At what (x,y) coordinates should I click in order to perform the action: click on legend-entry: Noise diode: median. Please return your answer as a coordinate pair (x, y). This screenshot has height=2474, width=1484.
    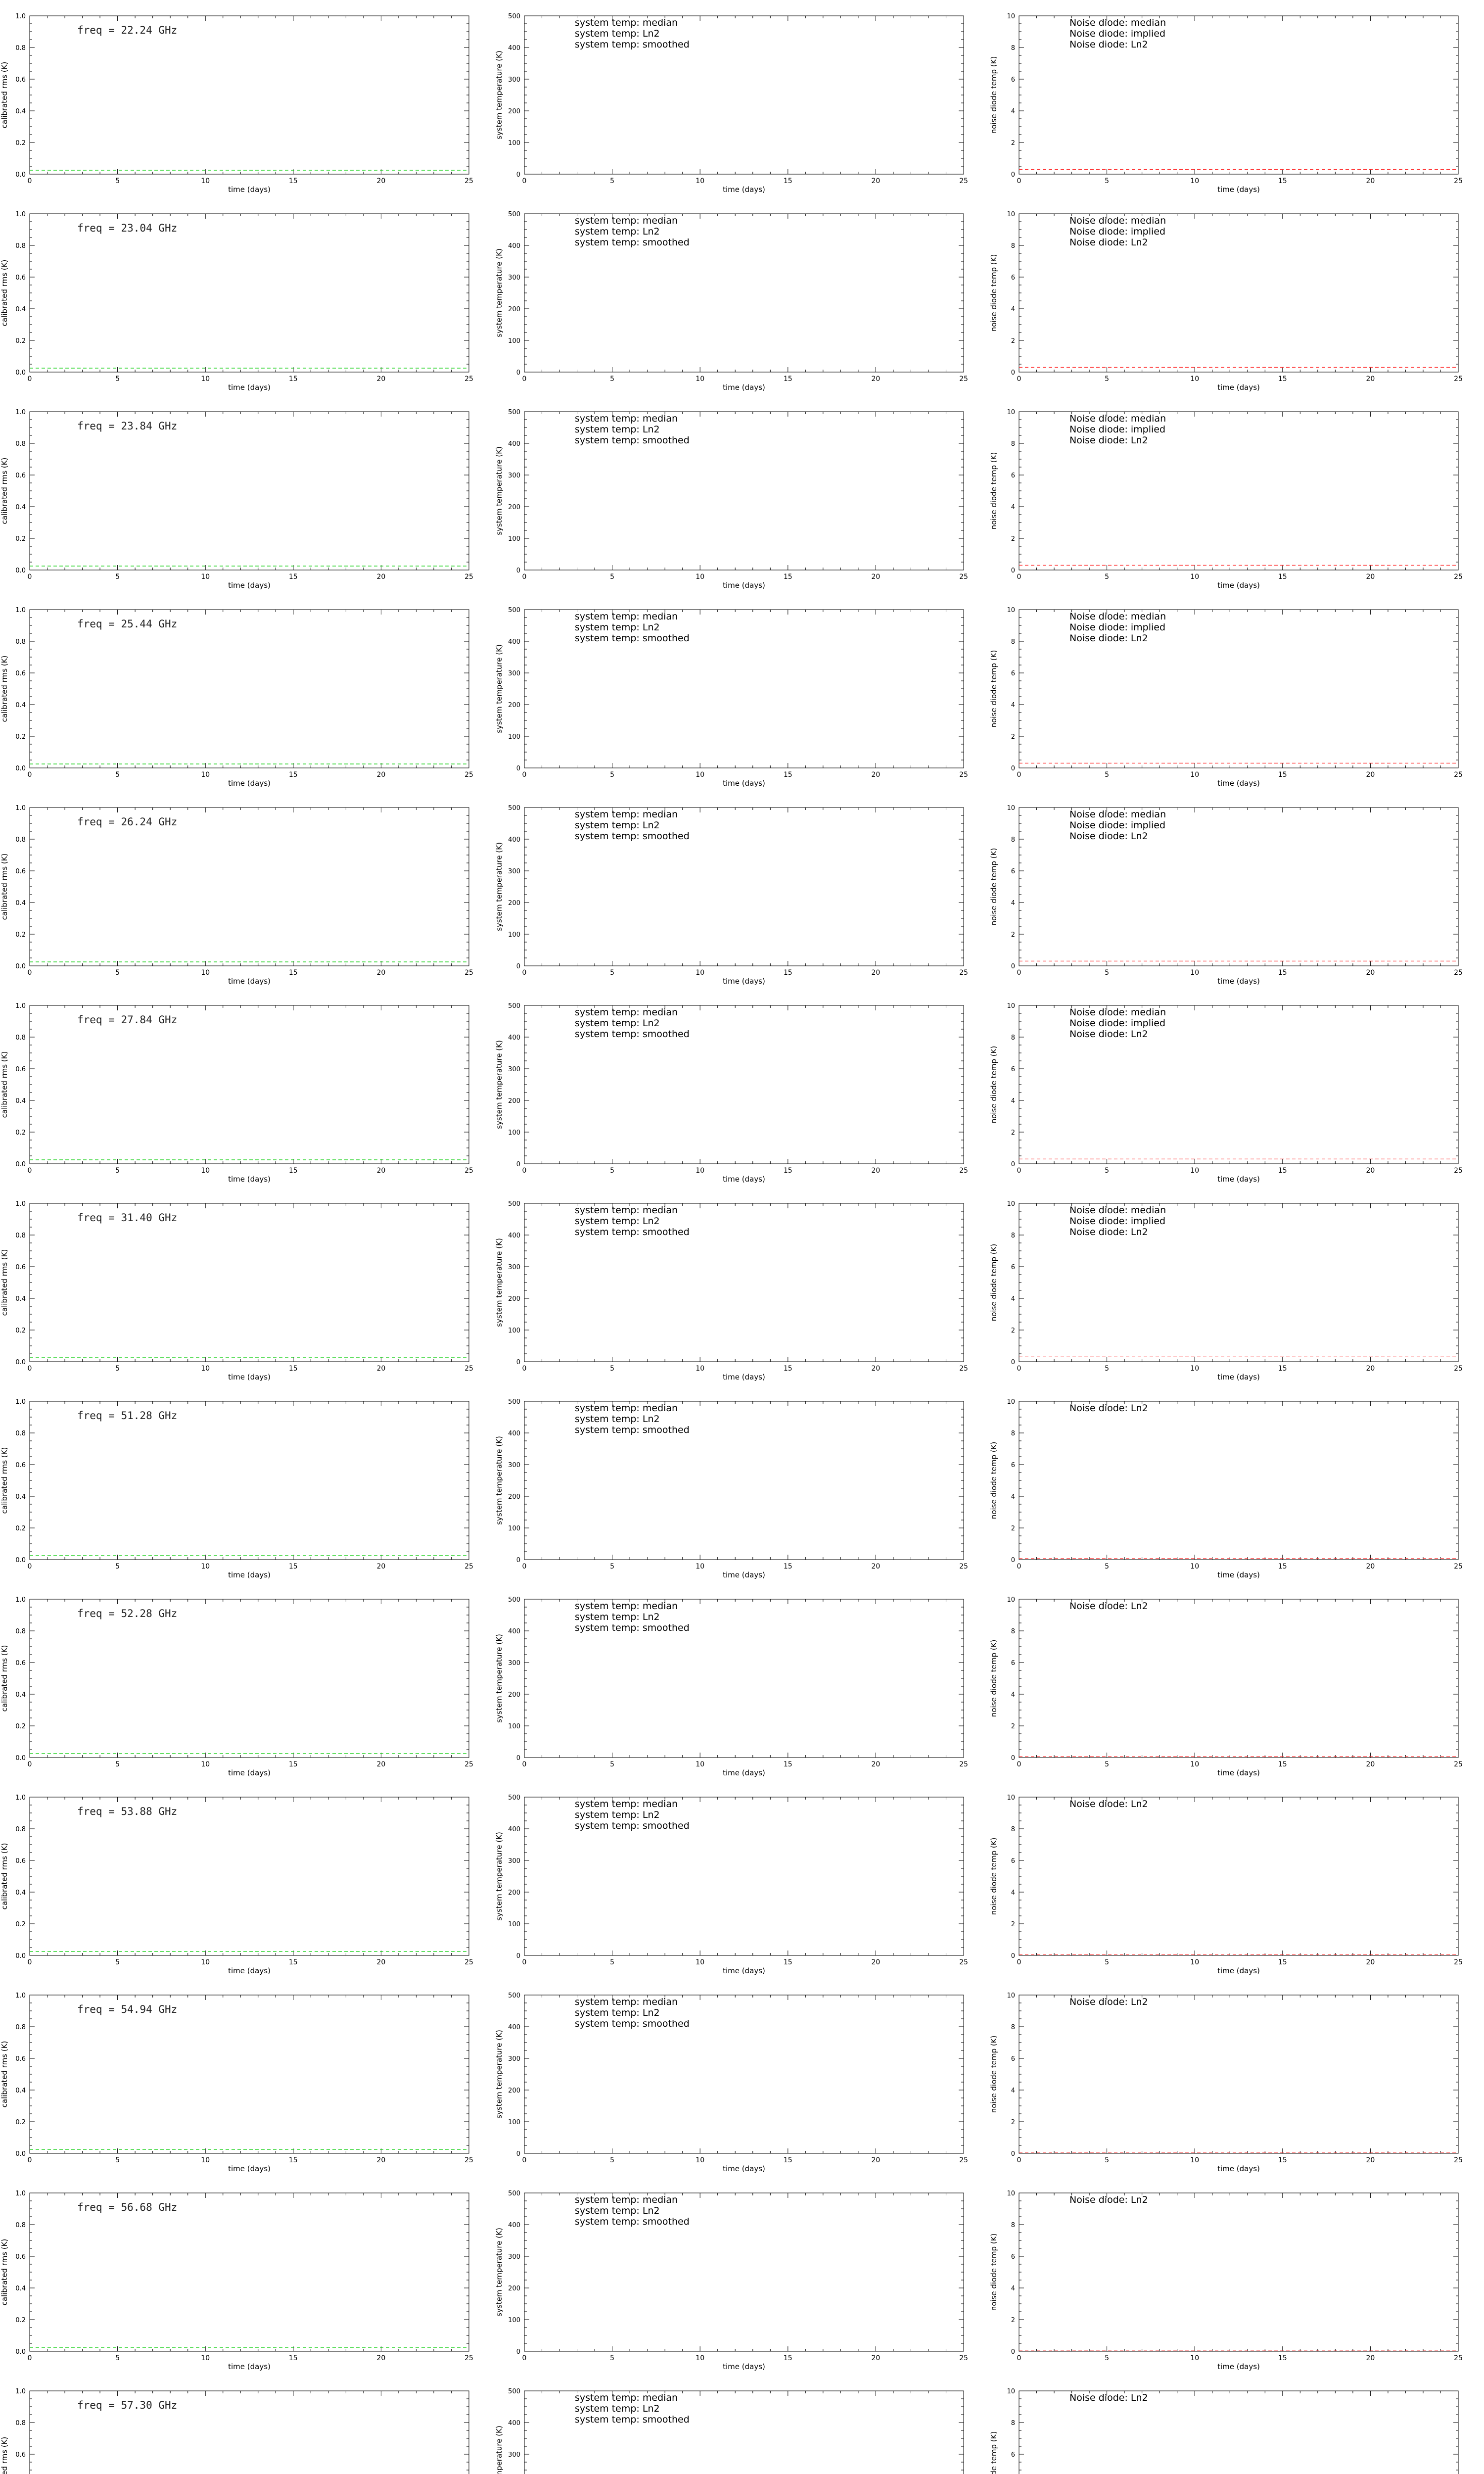
    Looking at the image, I should click on (1117, 1211).